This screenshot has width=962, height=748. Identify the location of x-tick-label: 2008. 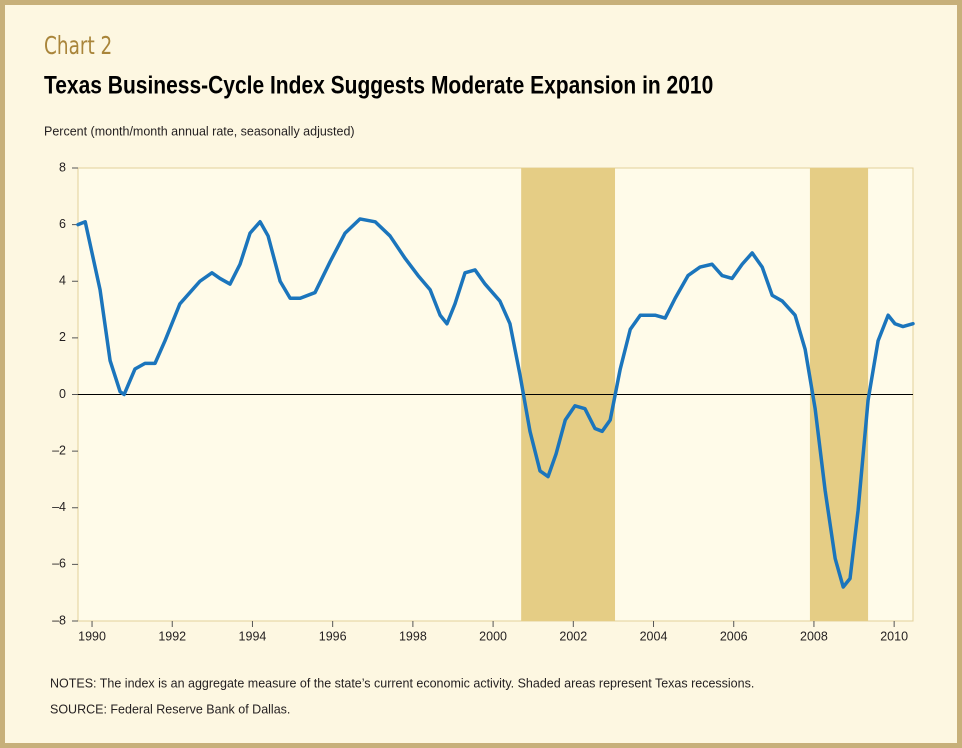
(814, 636).